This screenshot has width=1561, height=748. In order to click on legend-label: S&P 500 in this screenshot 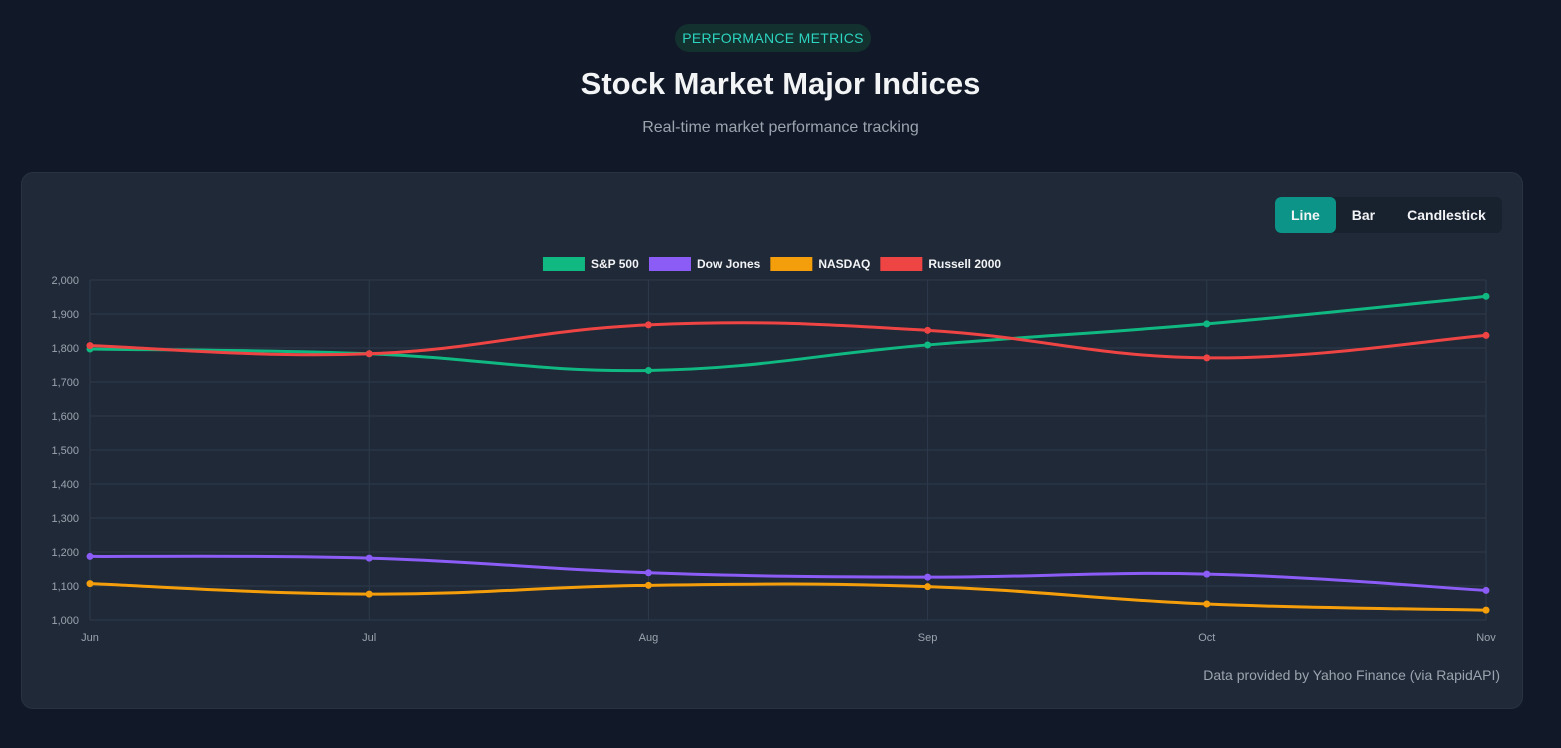, I will do `click(615, 264)`.